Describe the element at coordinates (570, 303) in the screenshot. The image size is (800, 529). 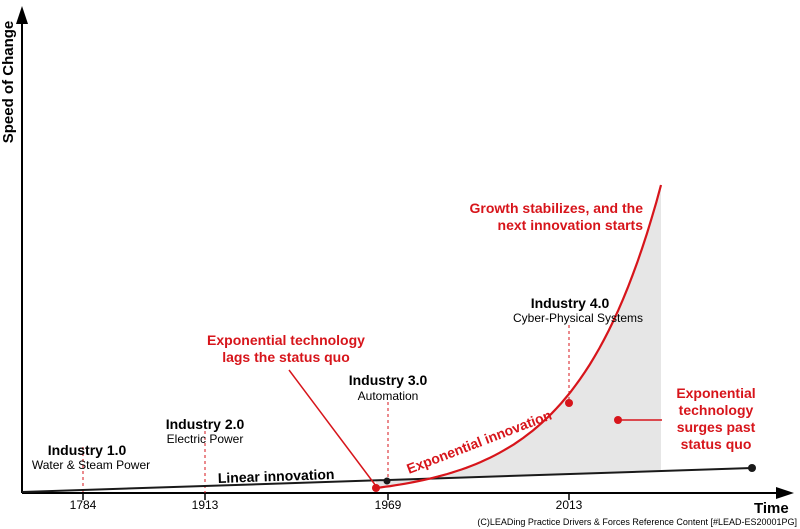
I see `era-4-name: Industry 4.0` at that location.